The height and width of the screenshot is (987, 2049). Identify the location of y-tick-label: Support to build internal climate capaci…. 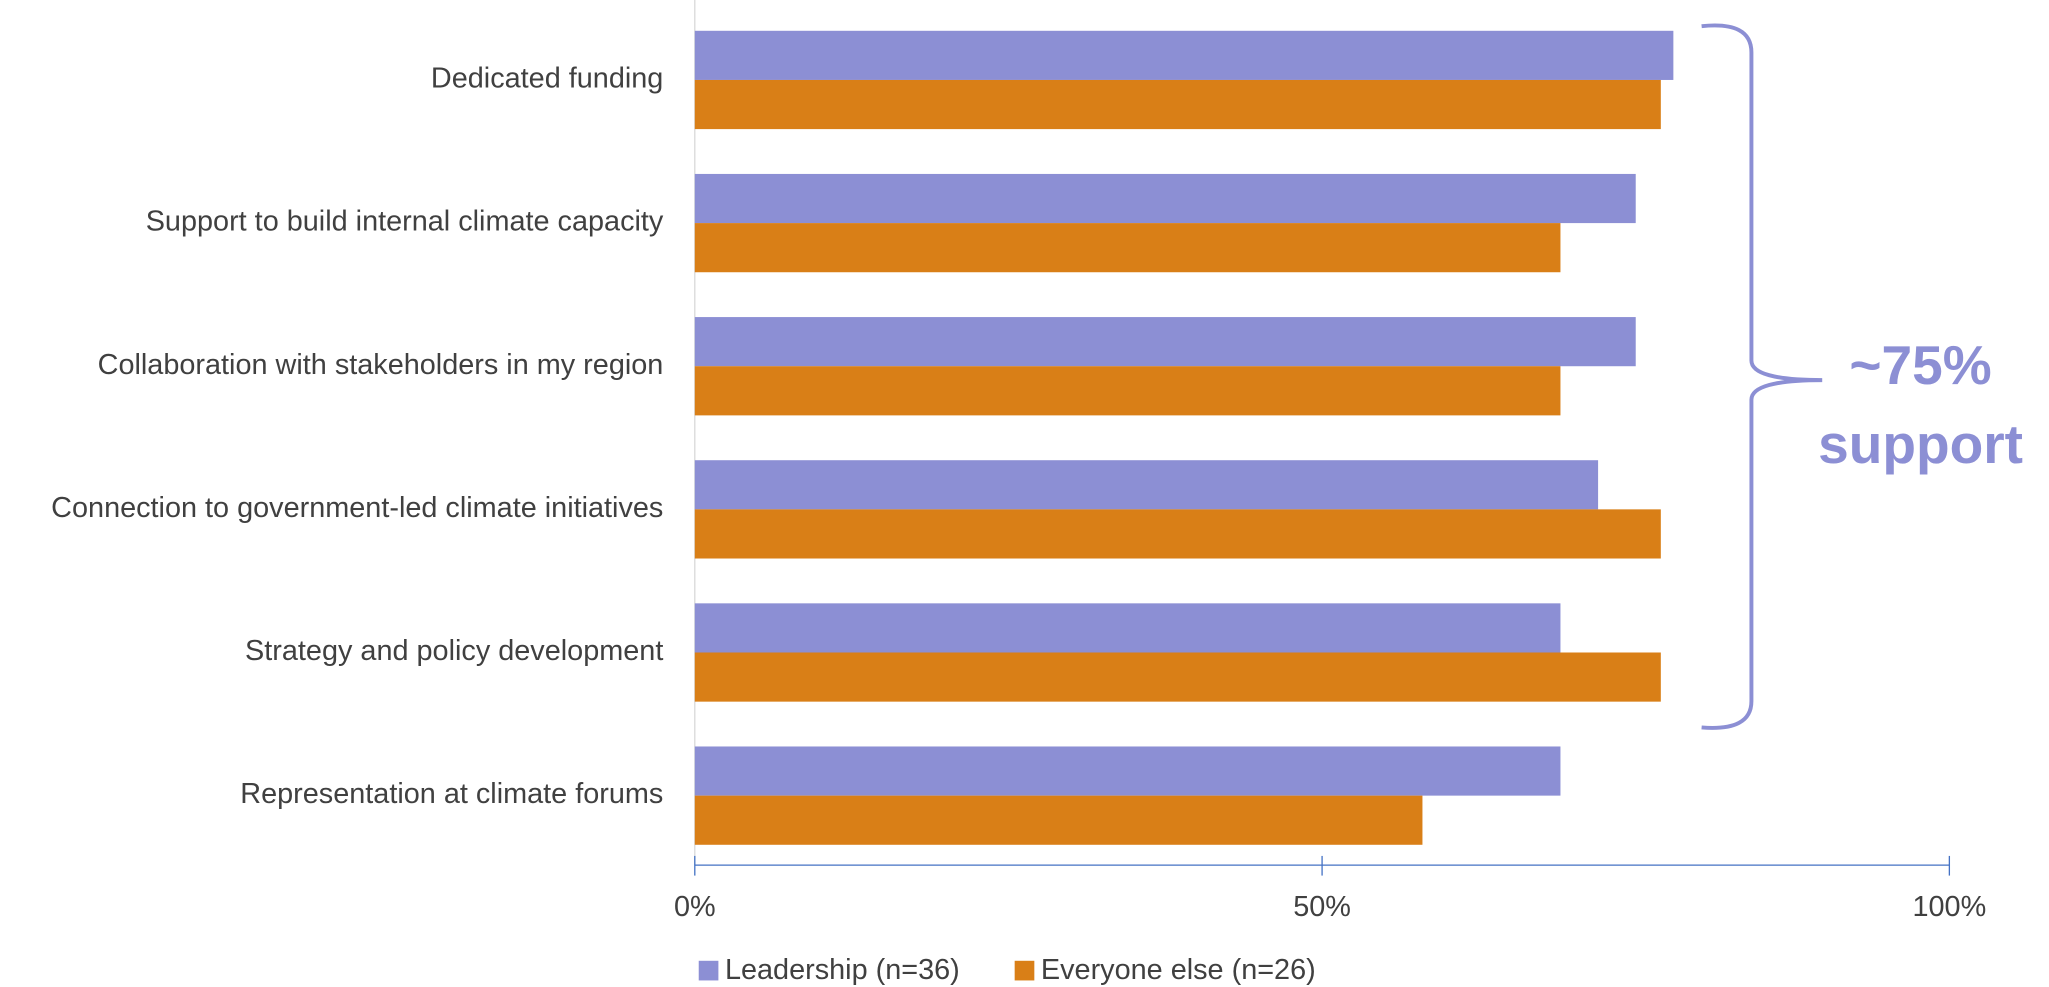
(405, 222).